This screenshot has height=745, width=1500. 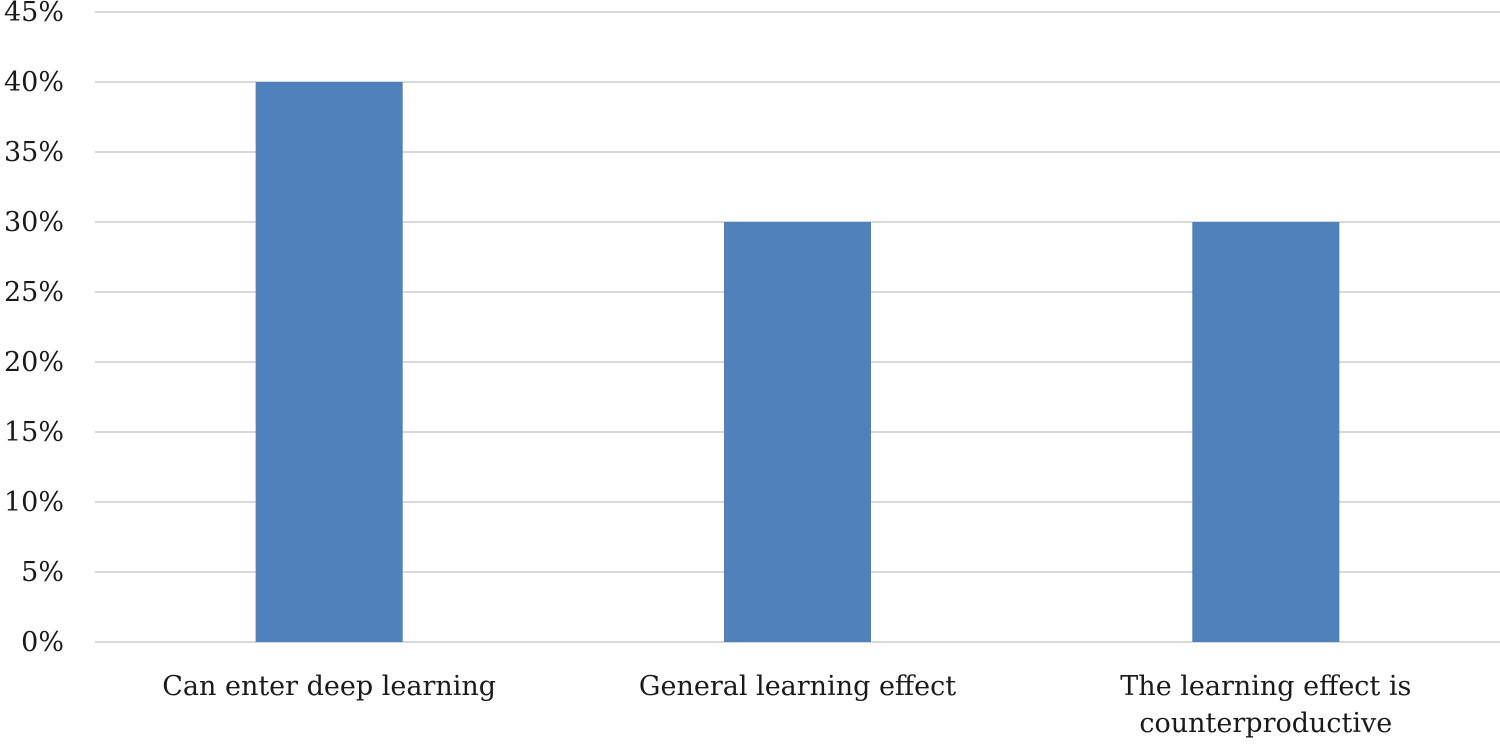 What do you see at coordinates (1265, 686) in the screenshot?
I see `category-label: The learning effect is` at bounding box center [1265, 686].